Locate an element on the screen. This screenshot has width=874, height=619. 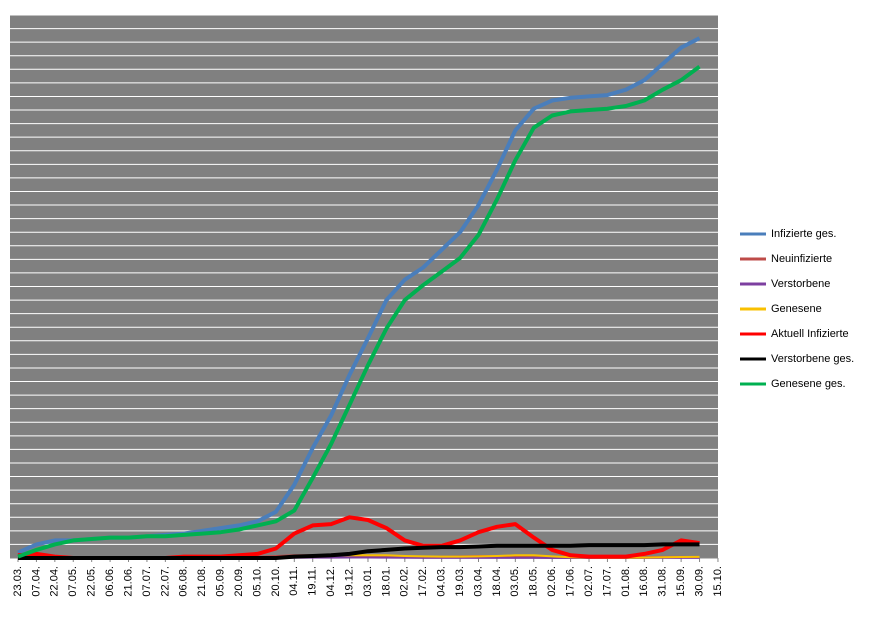
x-tick-label: 18.01. is located at coordinates (386, 581).